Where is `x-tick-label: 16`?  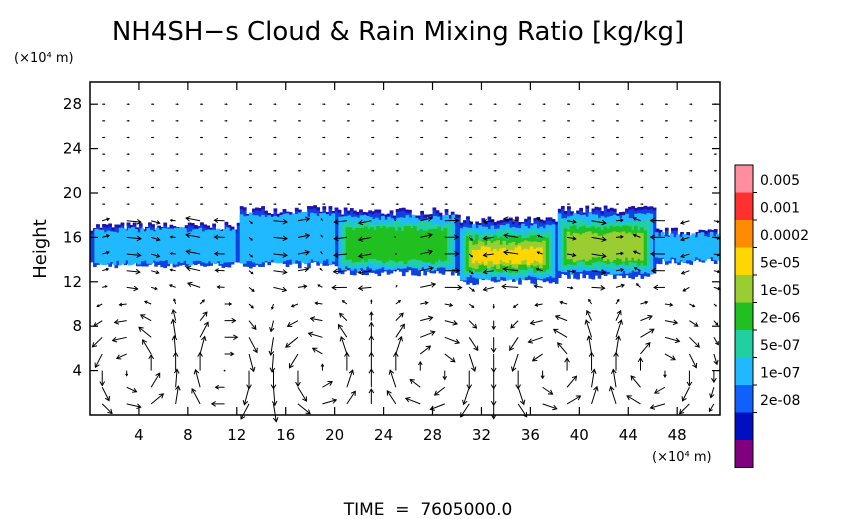 x-tick-label: 16 is located at coordinates (285, 435).